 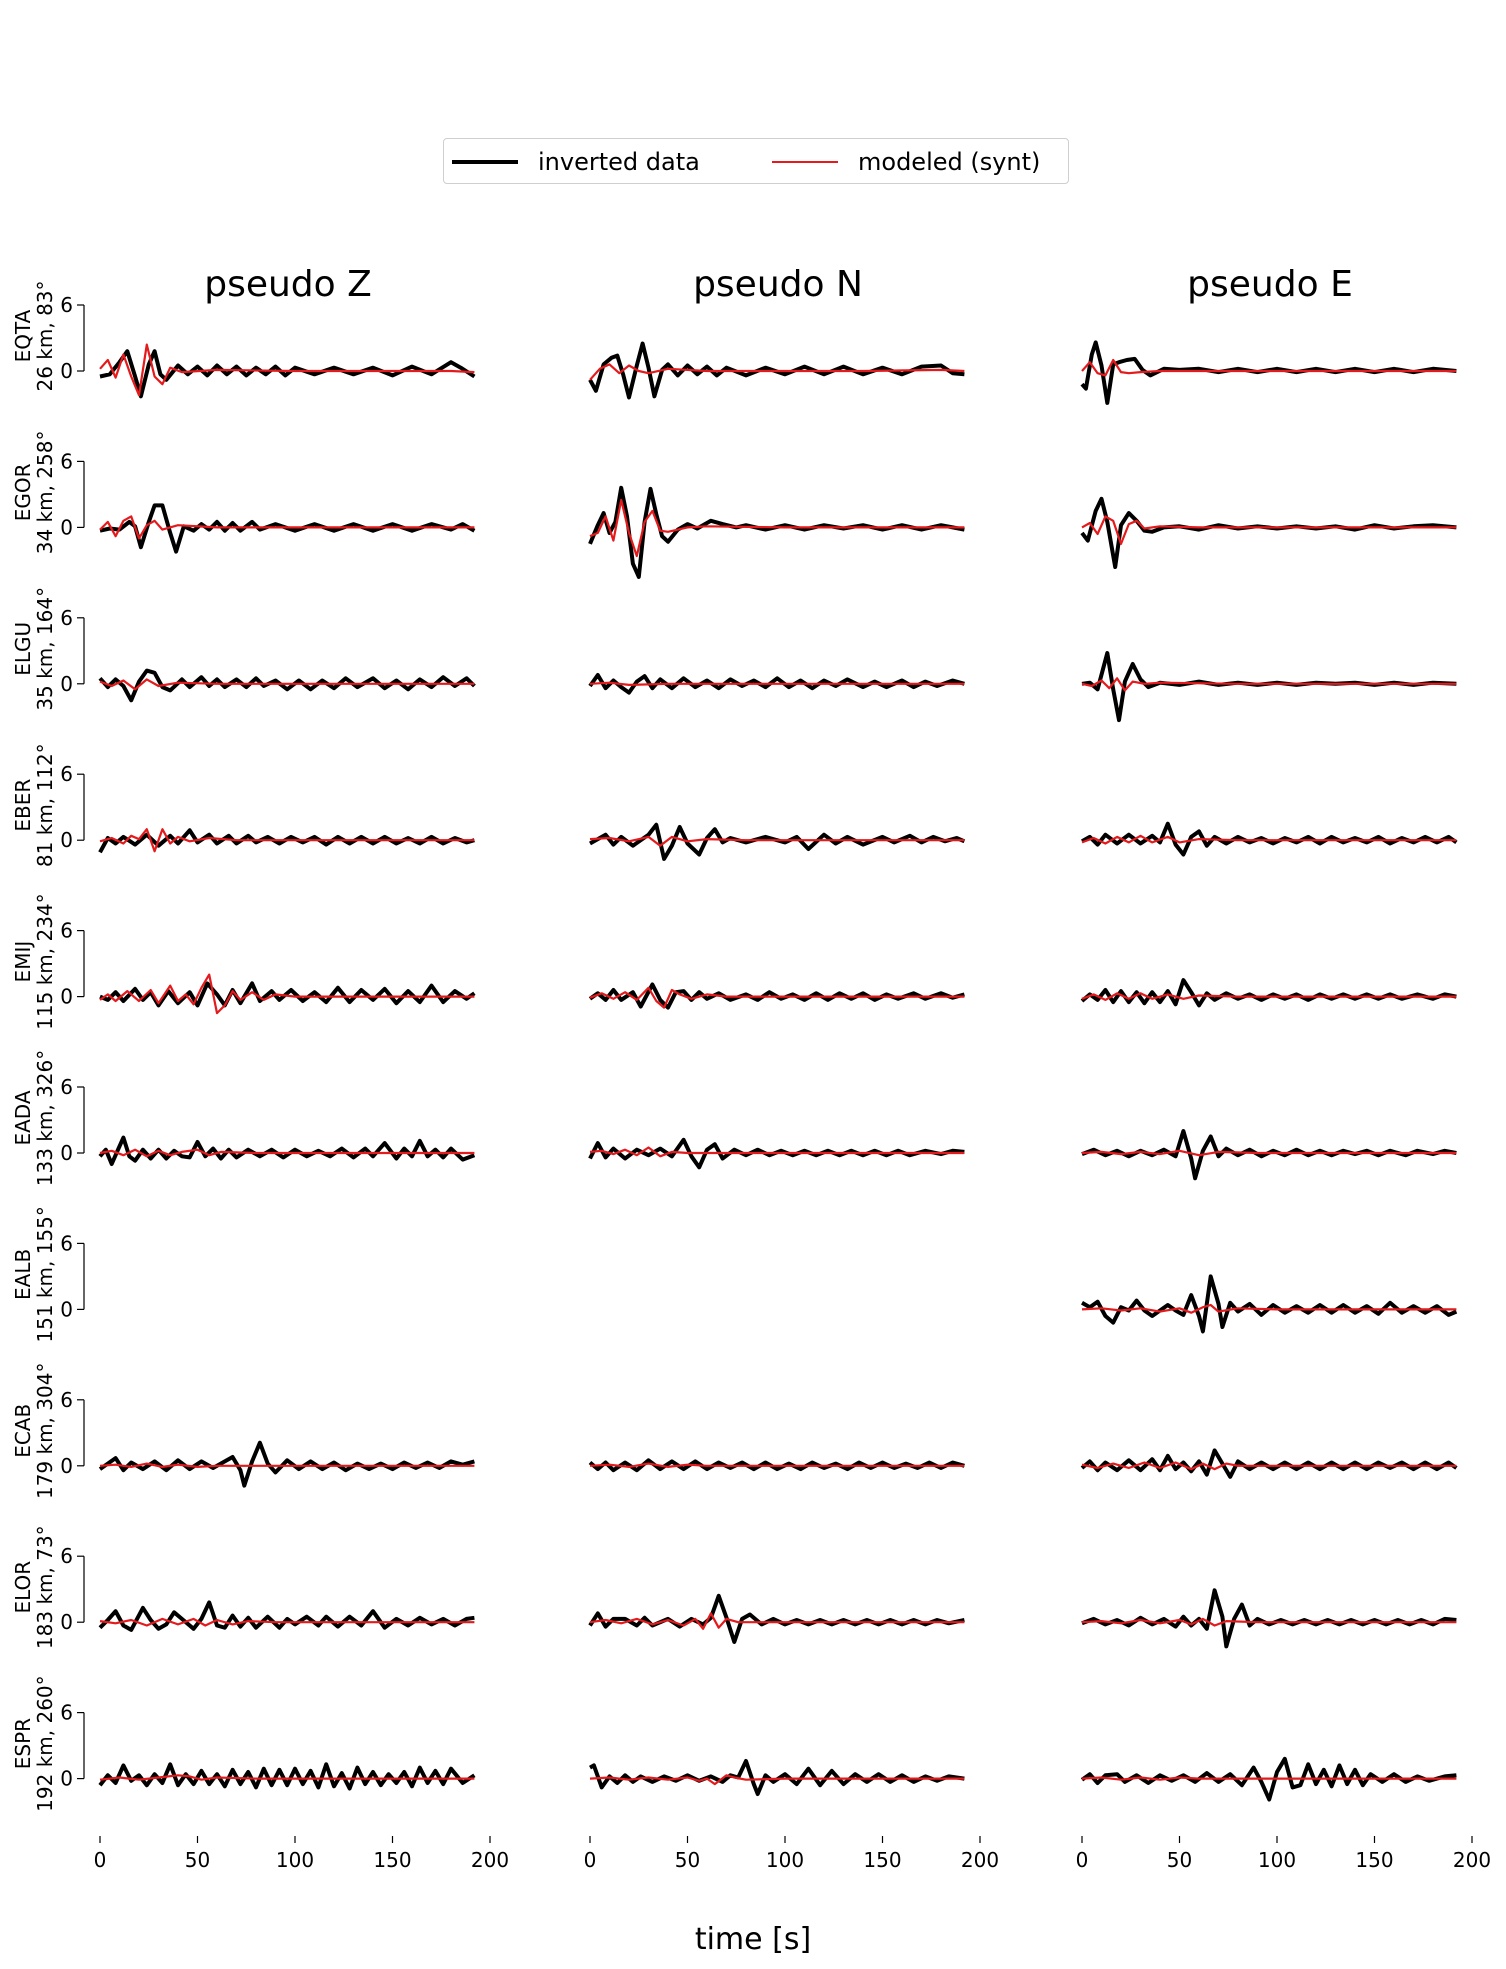 What do you see at coordinates (23, 962) in the screenshot?
I see `station-name: EMIJ` at bounding box center [23, 962].